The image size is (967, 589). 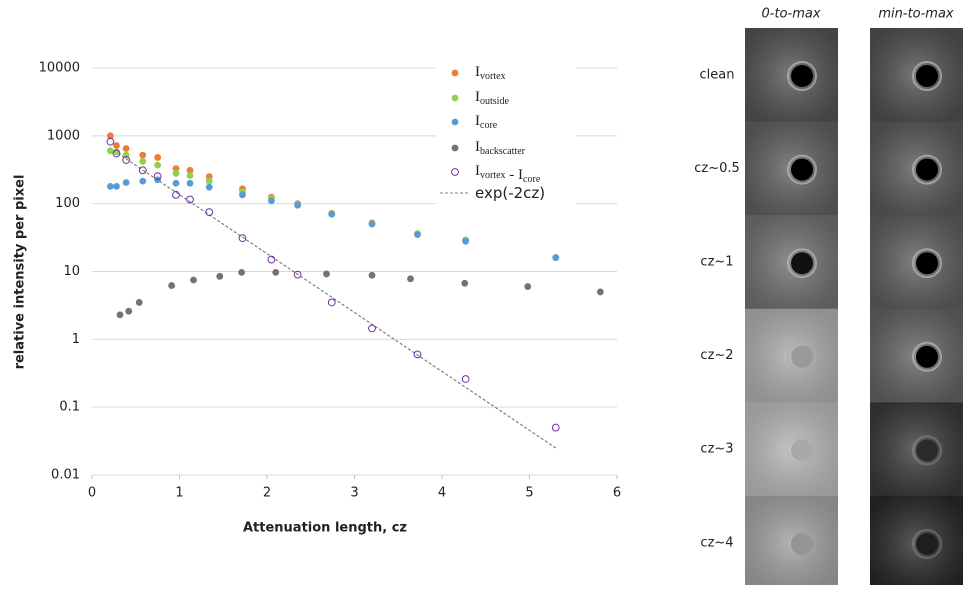 What do you see at coordinates (59, 68) in the screenshot?
I see `y-tick-label: 10000` at bounding box center [59, 68].